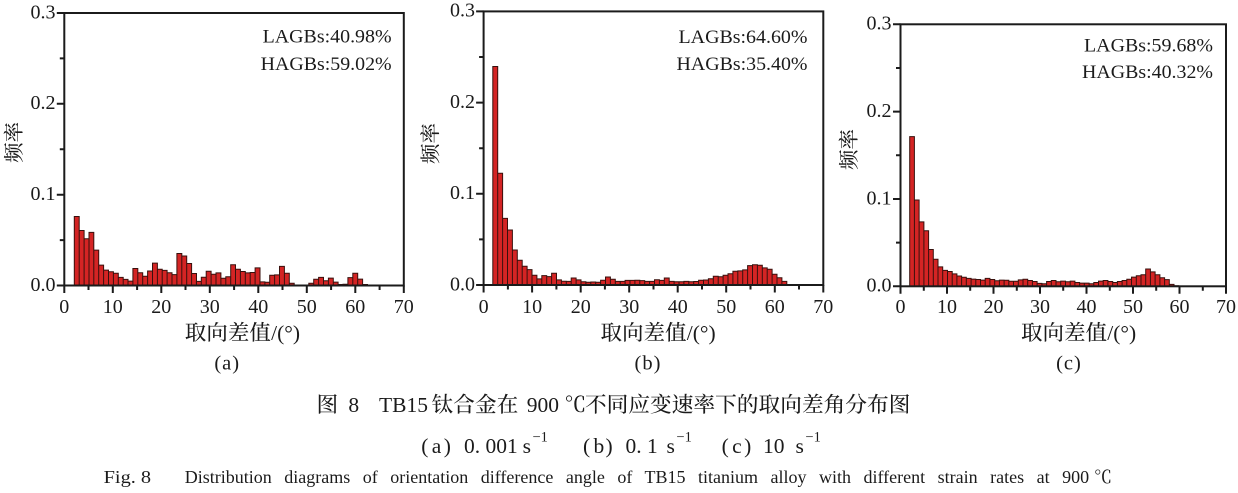 The height and width of the screenshot is (493, 1238). Describe the element at coordinates (737, 446) in the screenshot. I see `svg-text: c` at that location.